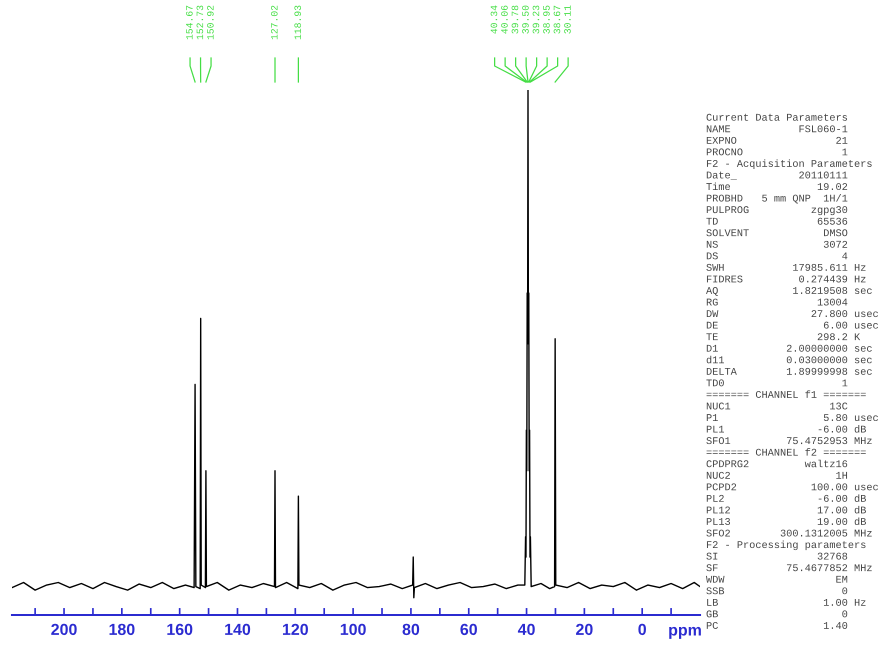 The image size is (889, 665). I want to click on text: DS 4, so click(777, 256).